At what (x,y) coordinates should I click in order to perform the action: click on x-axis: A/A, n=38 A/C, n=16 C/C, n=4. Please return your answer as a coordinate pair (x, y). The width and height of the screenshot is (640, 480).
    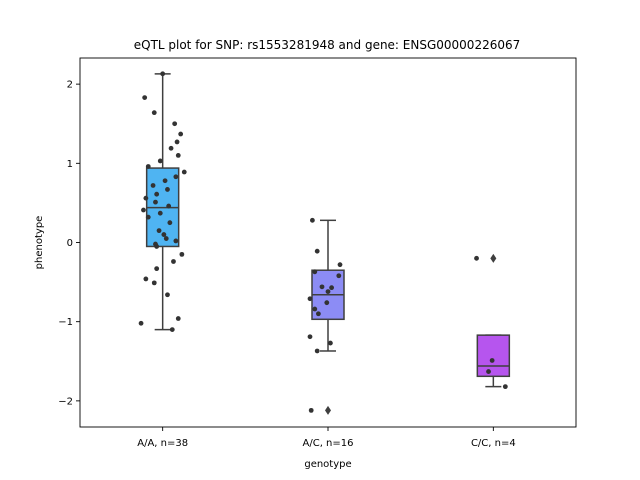
    Looking at the image, I should click on (326, 438).